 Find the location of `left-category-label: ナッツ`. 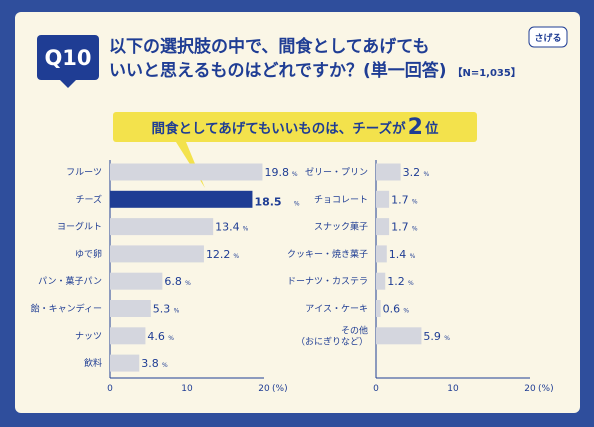

left-category-label: ナッツ is located at coordinates (88, 336).